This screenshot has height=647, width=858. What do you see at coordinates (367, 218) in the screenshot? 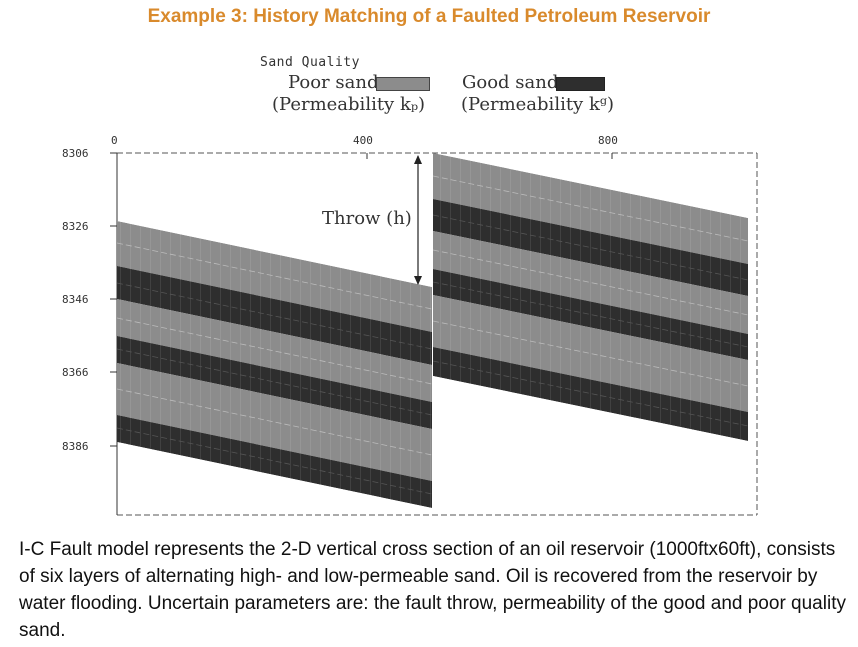
I see `throw-label: Throw (h)` at bounding box center [367, 218].